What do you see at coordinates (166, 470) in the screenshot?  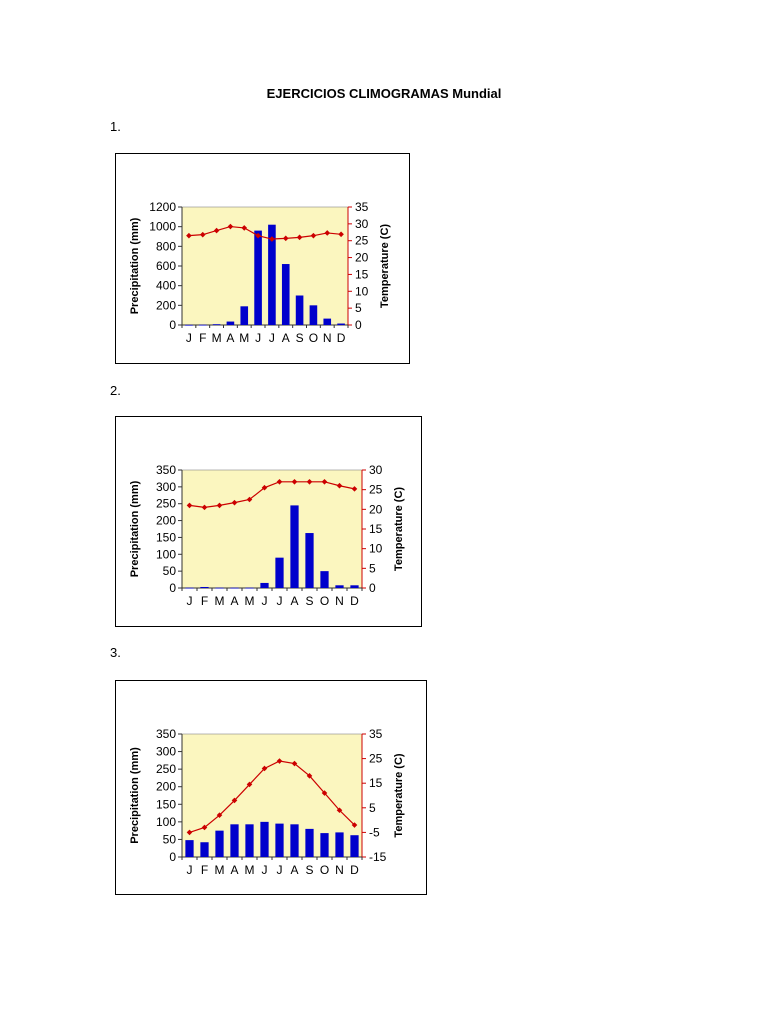 I see `left-tick-label: 350` at bounding box center [166, 470].